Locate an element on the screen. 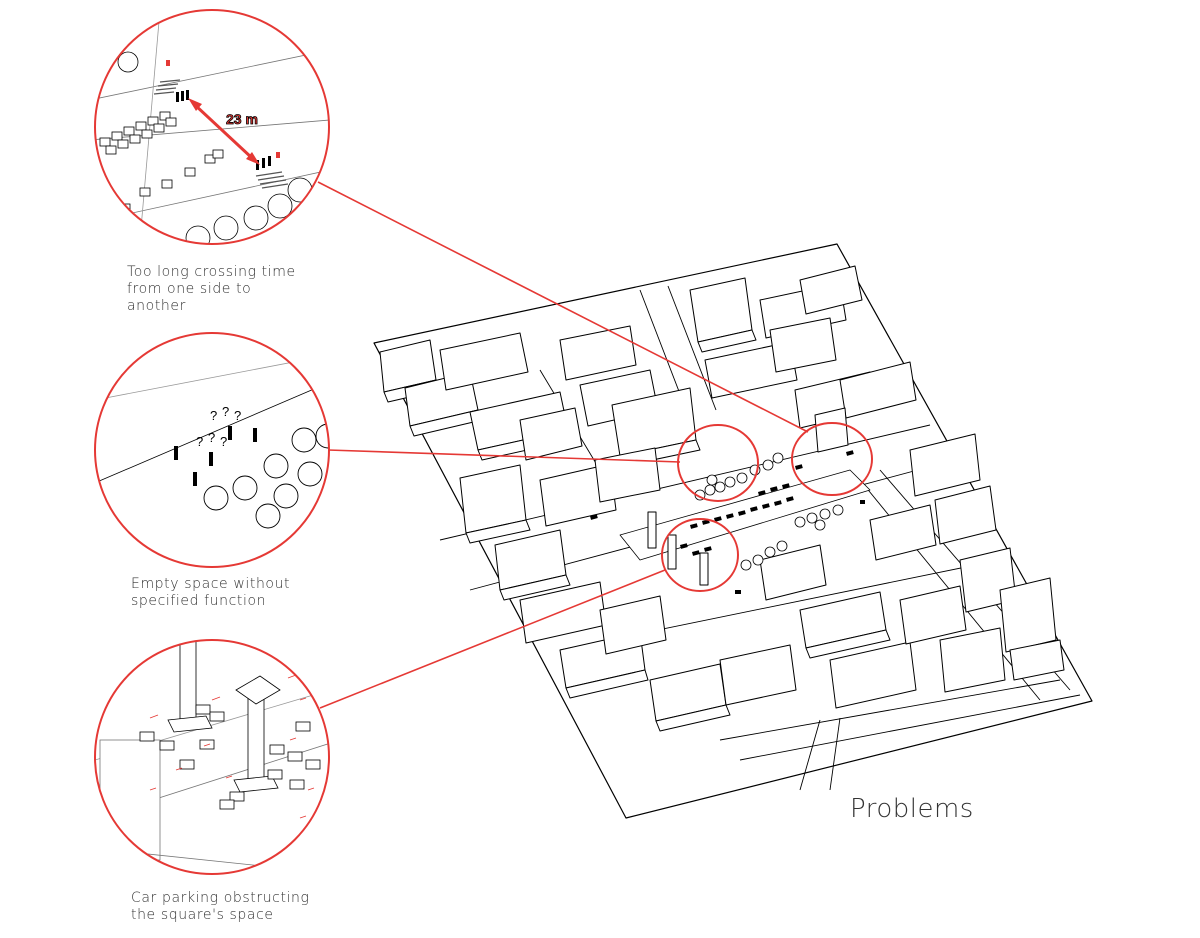 The image size is (1200, 938). square is located at coordinates (745, 515).